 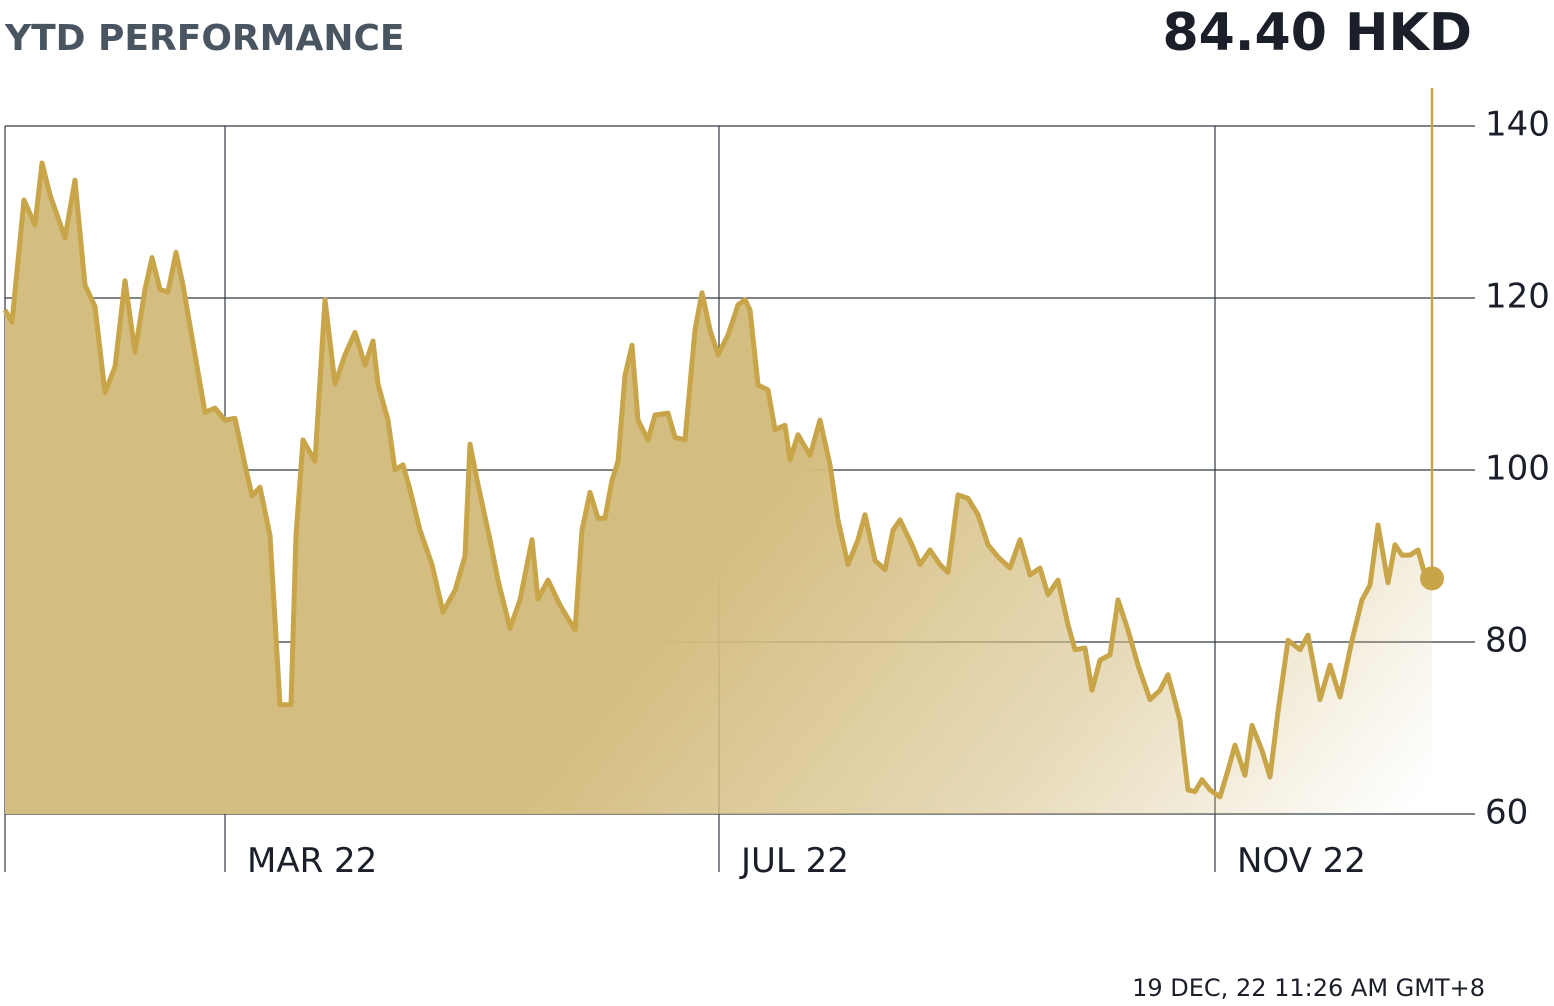 I want to click on x-tick-label: JUL 22, so click(x=794, y=861).